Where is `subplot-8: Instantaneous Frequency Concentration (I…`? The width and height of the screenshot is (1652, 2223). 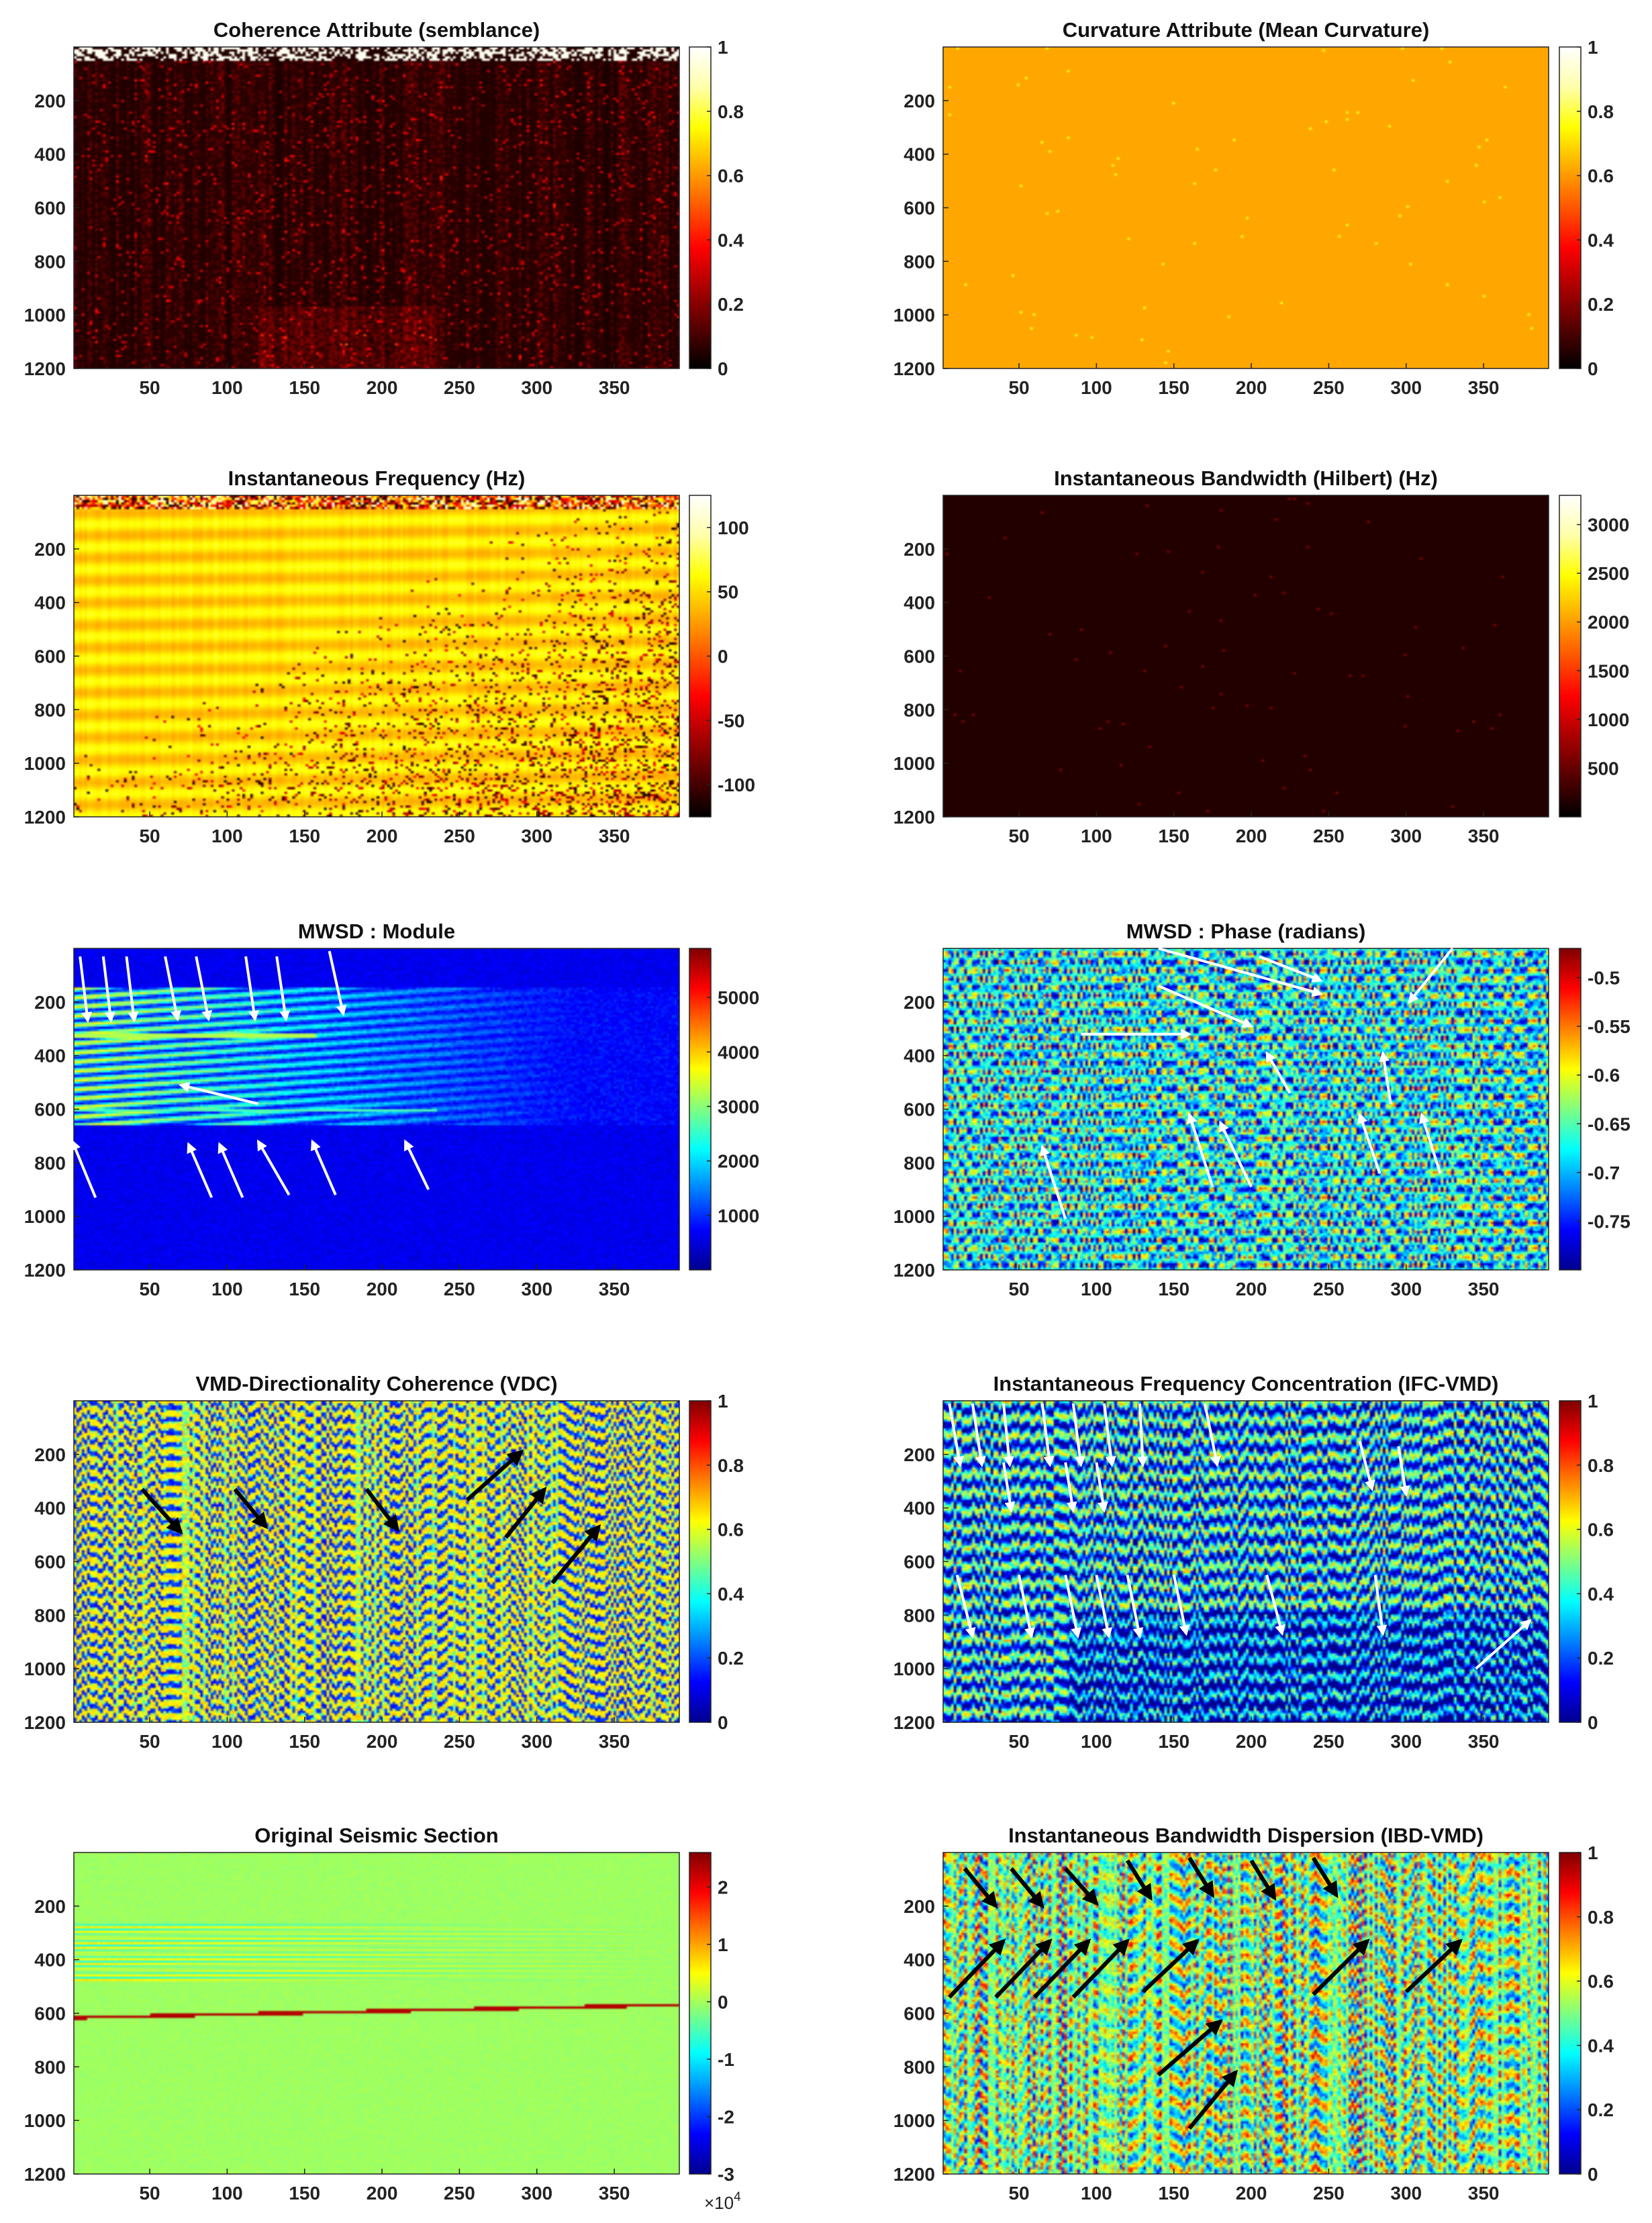 subplot-8: Instantaneous Frequency Concentration (I… is located at coordinates (1253, 1562).